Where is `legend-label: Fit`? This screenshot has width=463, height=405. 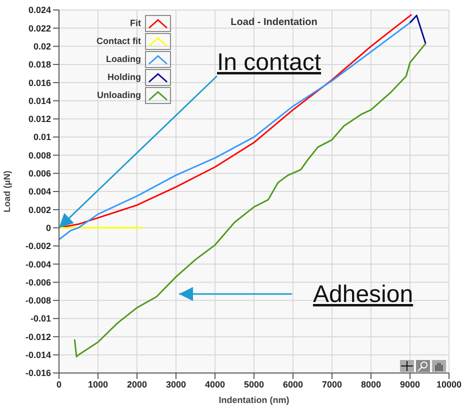
legend-label: Fit is located at coordinates (135, 23).